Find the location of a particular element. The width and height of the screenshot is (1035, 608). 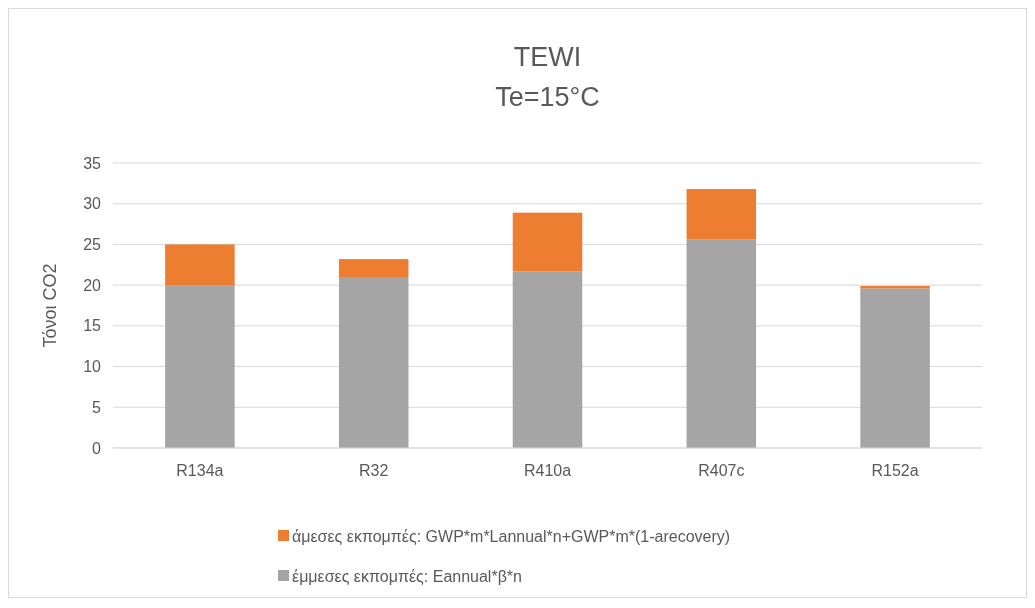

y-tick-label: 20 is located at coordinates (92, 285).